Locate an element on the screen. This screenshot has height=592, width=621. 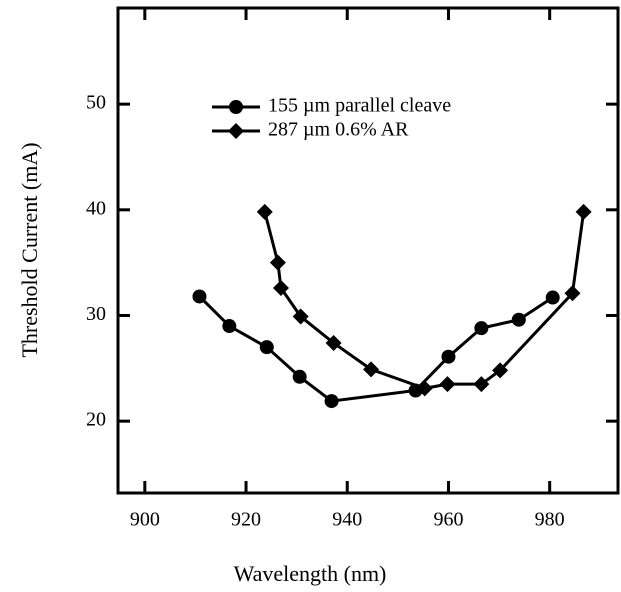
y-tick-label: 50 is located at coordinates (96, 103).